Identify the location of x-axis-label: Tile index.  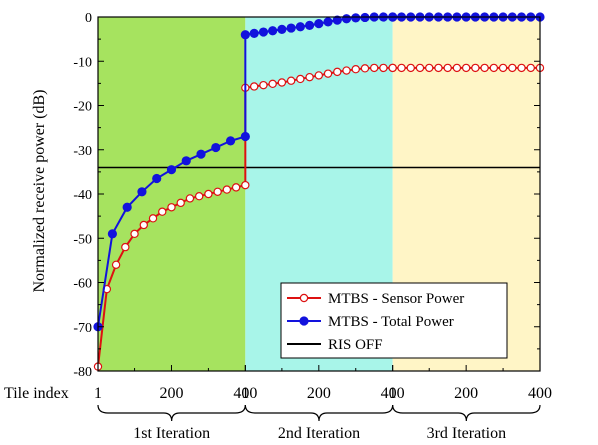
(36, 393).